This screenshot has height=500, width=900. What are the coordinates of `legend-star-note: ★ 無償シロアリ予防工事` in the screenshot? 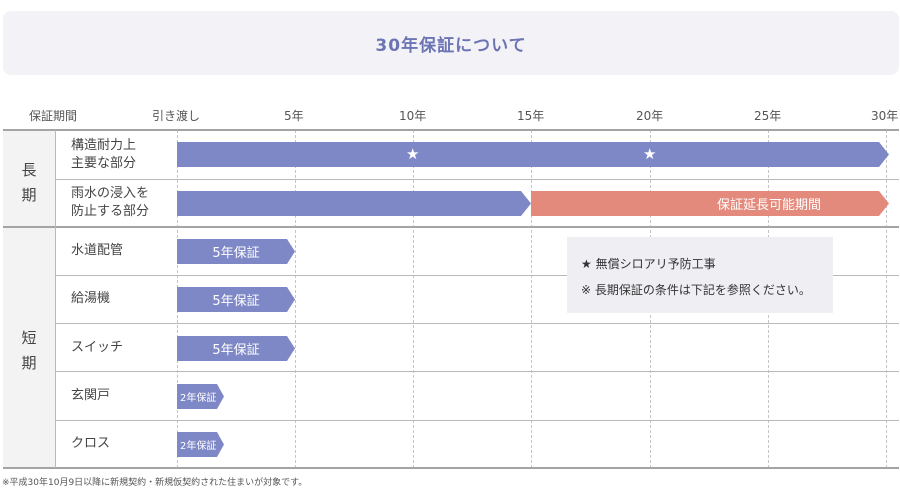 It's located at (648, 264).